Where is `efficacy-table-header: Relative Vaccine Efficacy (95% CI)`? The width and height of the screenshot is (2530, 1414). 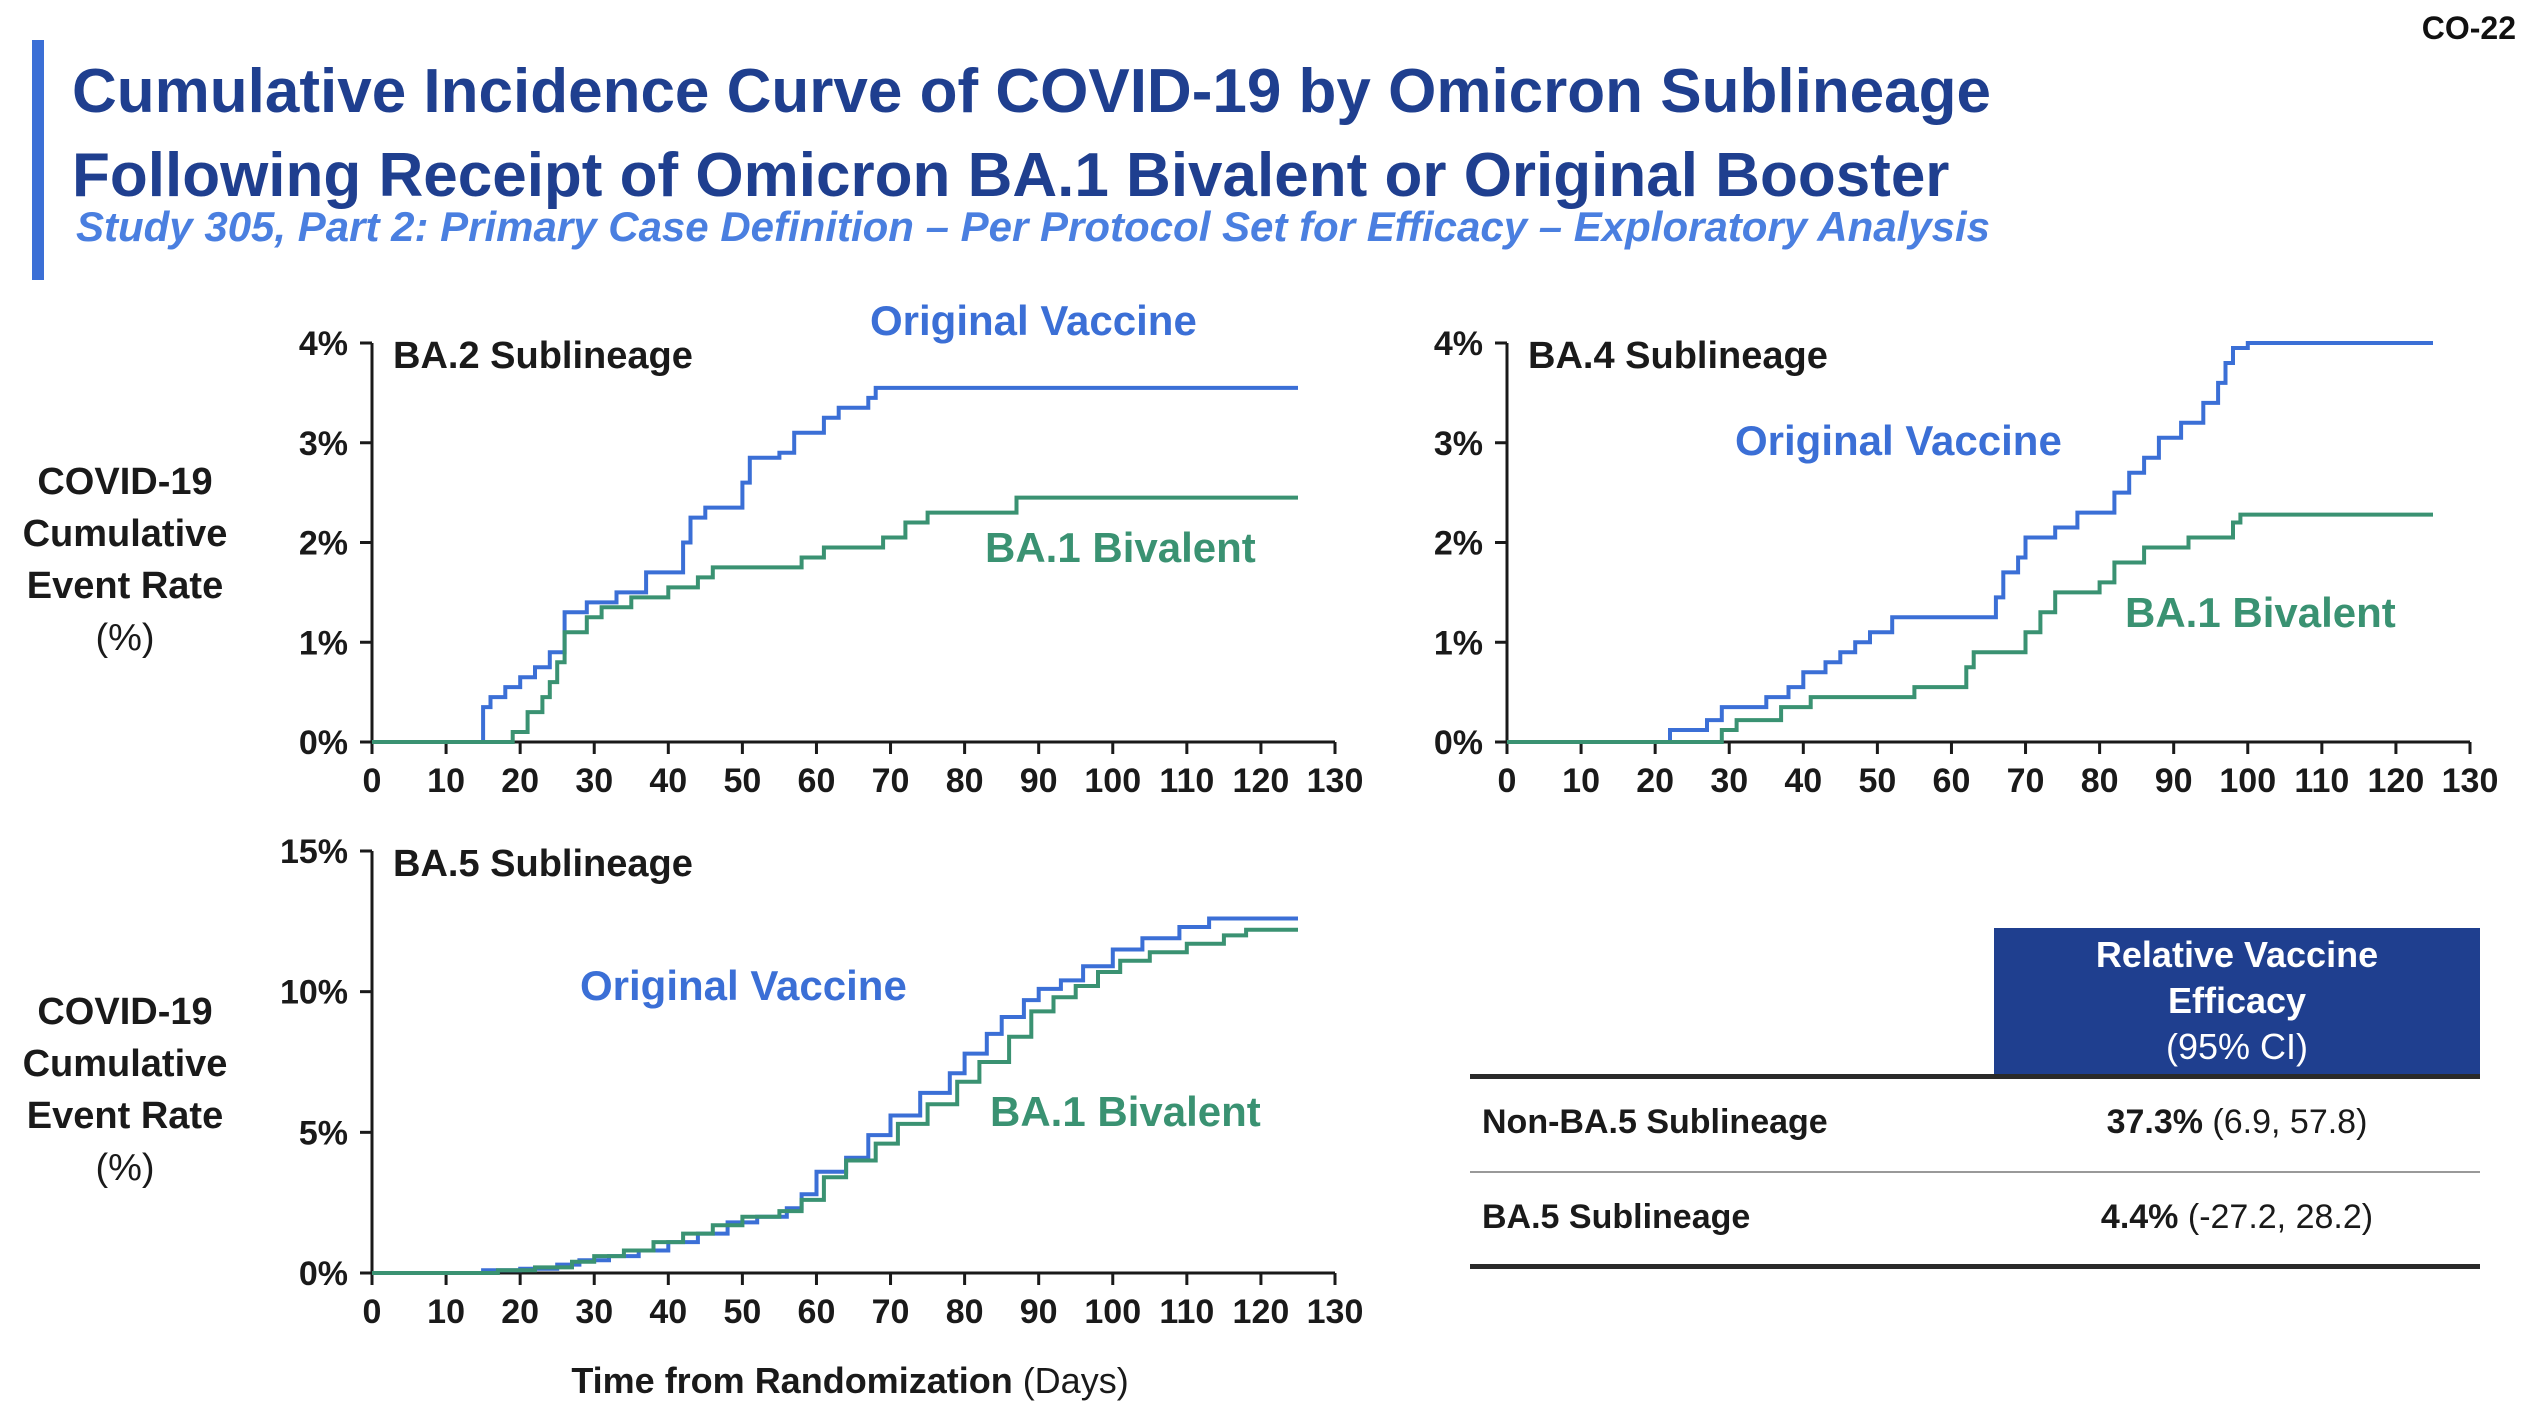
efficacy-table-header: Relative Vaccine Efficacy (95% CI) is located at coordinates (2237, 1001).